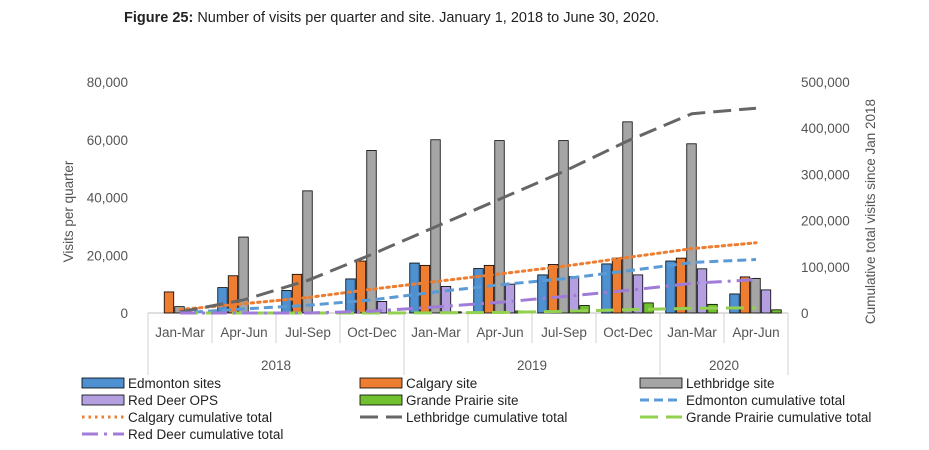 The width and height of the screenshot is (929, 450). What do you see at coordinates (276, 365) in the screenshot?
I see `year-group-label: 2018` at bounding box center [276, 365].